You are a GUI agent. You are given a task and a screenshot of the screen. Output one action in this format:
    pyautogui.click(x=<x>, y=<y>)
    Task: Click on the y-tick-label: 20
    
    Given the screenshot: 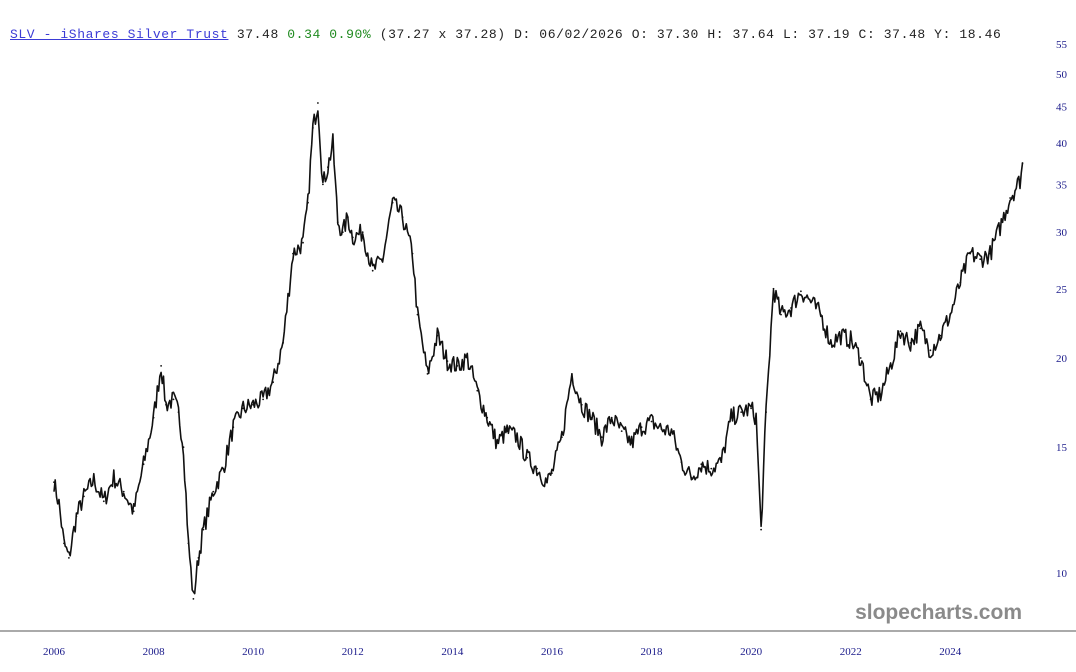 What is the action you would take?
    pyautogui.click(x=1062, y=359)
    